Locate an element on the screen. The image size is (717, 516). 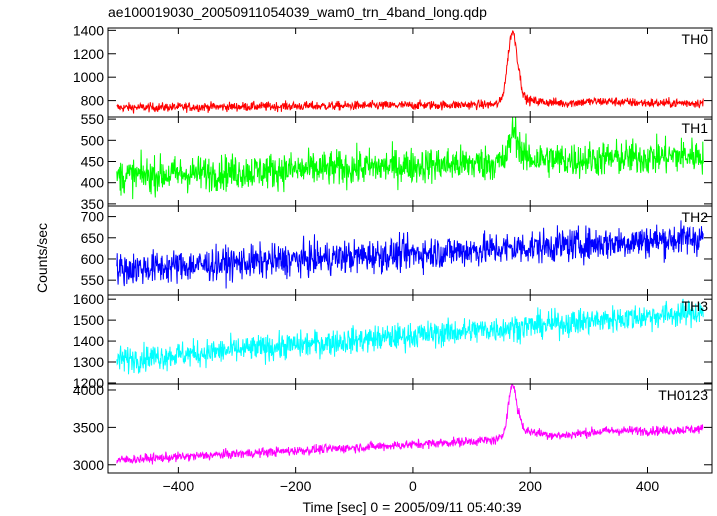
y-tick-label: 650 is located at coordinates (93, 238).